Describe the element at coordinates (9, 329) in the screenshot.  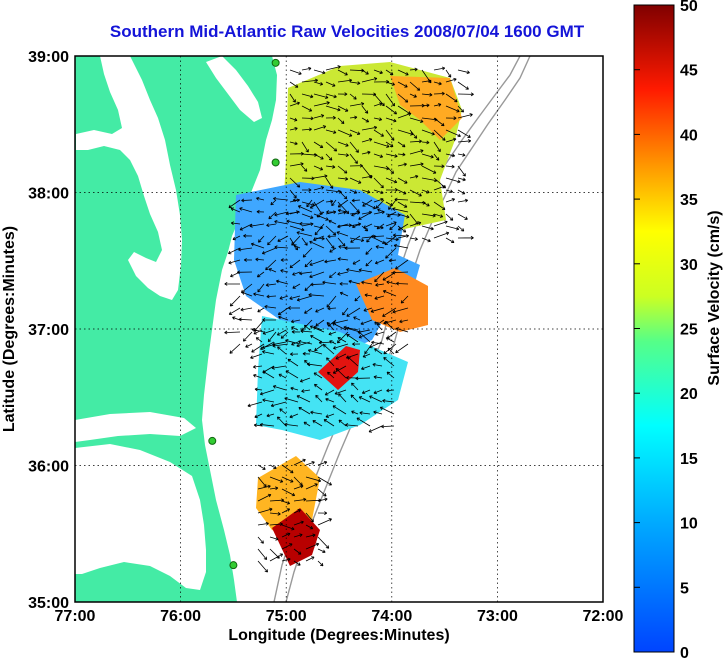
I see `y-axis-label: Latitude (Degrees:Minutes)` at that location.